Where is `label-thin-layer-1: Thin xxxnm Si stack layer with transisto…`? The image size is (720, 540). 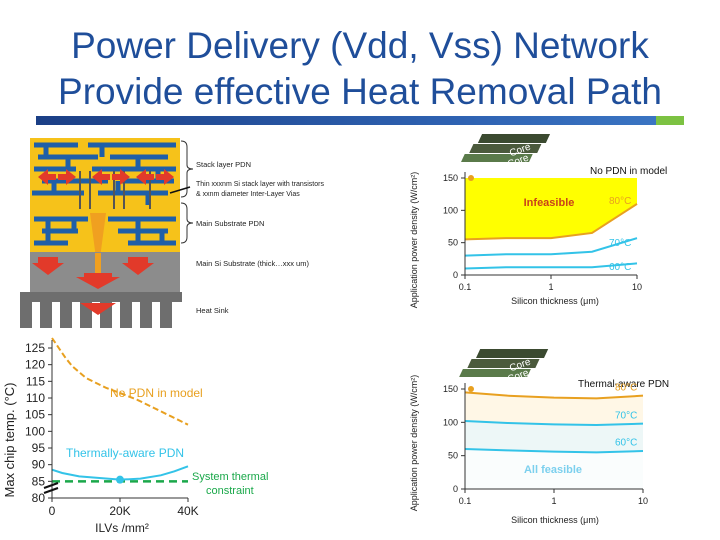 label-thin-layer-1: Thin xxxnm Si stack layer with transisto… is located at coordinates (260, 184).